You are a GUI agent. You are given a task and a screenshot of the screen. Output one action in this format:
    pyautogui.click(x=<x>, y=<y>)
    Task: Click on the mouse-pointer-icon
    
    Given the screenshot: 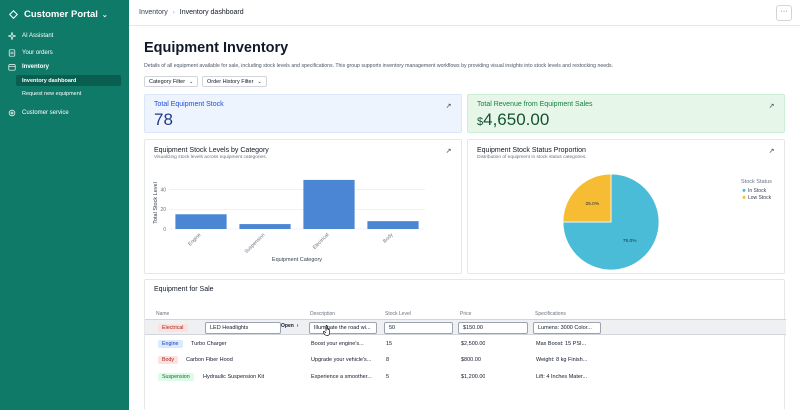 What is the action you would take?
    pyautogui.click(x=326, y=330)
    